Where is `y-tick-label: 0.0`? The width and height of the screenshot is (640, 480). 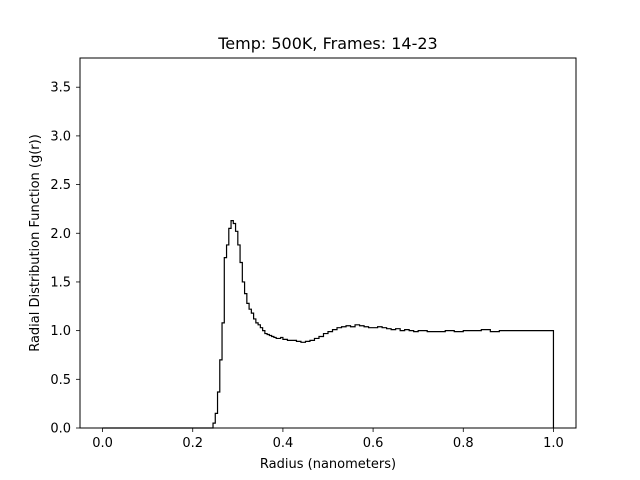
y-tick-label: 0.0 is located at coordinates (60, 429).